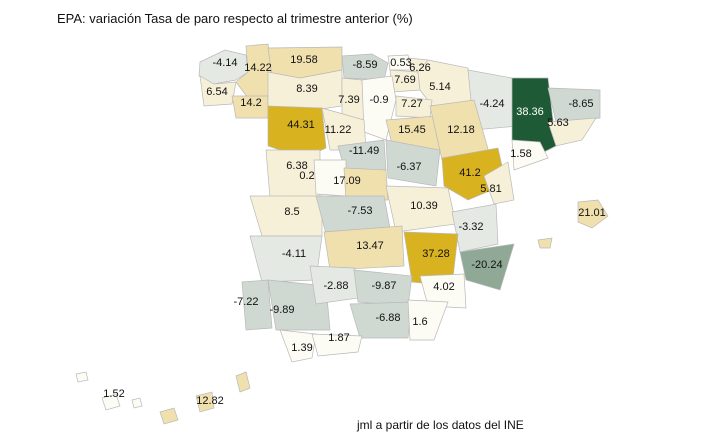  What do you see at coordinates (408, 167) in the screenshot?
I see `value-label-guadalajara: -6.37` at bounding box center [408, 167].